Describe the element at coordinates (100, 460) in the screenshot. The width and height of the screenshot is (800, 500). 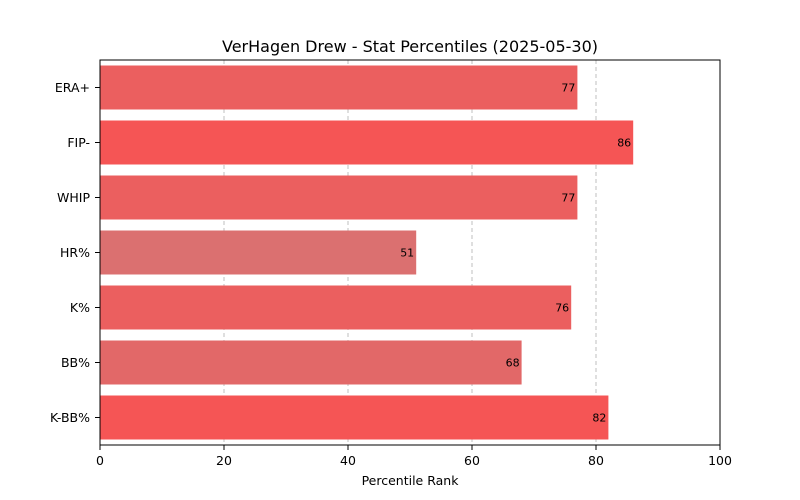
I see `x-tick-label: 0` at that location.